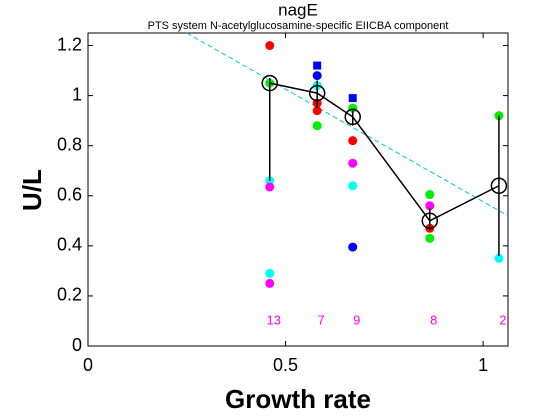 This screenshot has width=560, height=420. What do you see at coordinates (69, 44) in the screenshot?
I see `y-tick-label: 1.2` at bounding box center [69, 44].